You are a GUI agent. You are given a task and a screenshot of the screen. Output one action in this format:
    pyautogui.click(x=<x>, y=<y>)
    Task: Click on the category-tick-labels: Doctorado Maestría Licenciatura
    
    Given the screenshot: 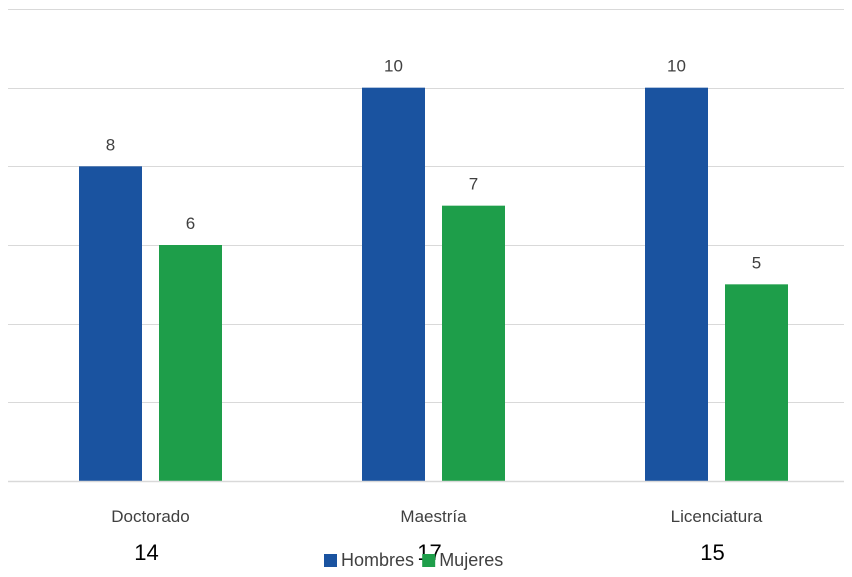 What is the action you would take?
    pyautogui.click(x=437, y=516)
    